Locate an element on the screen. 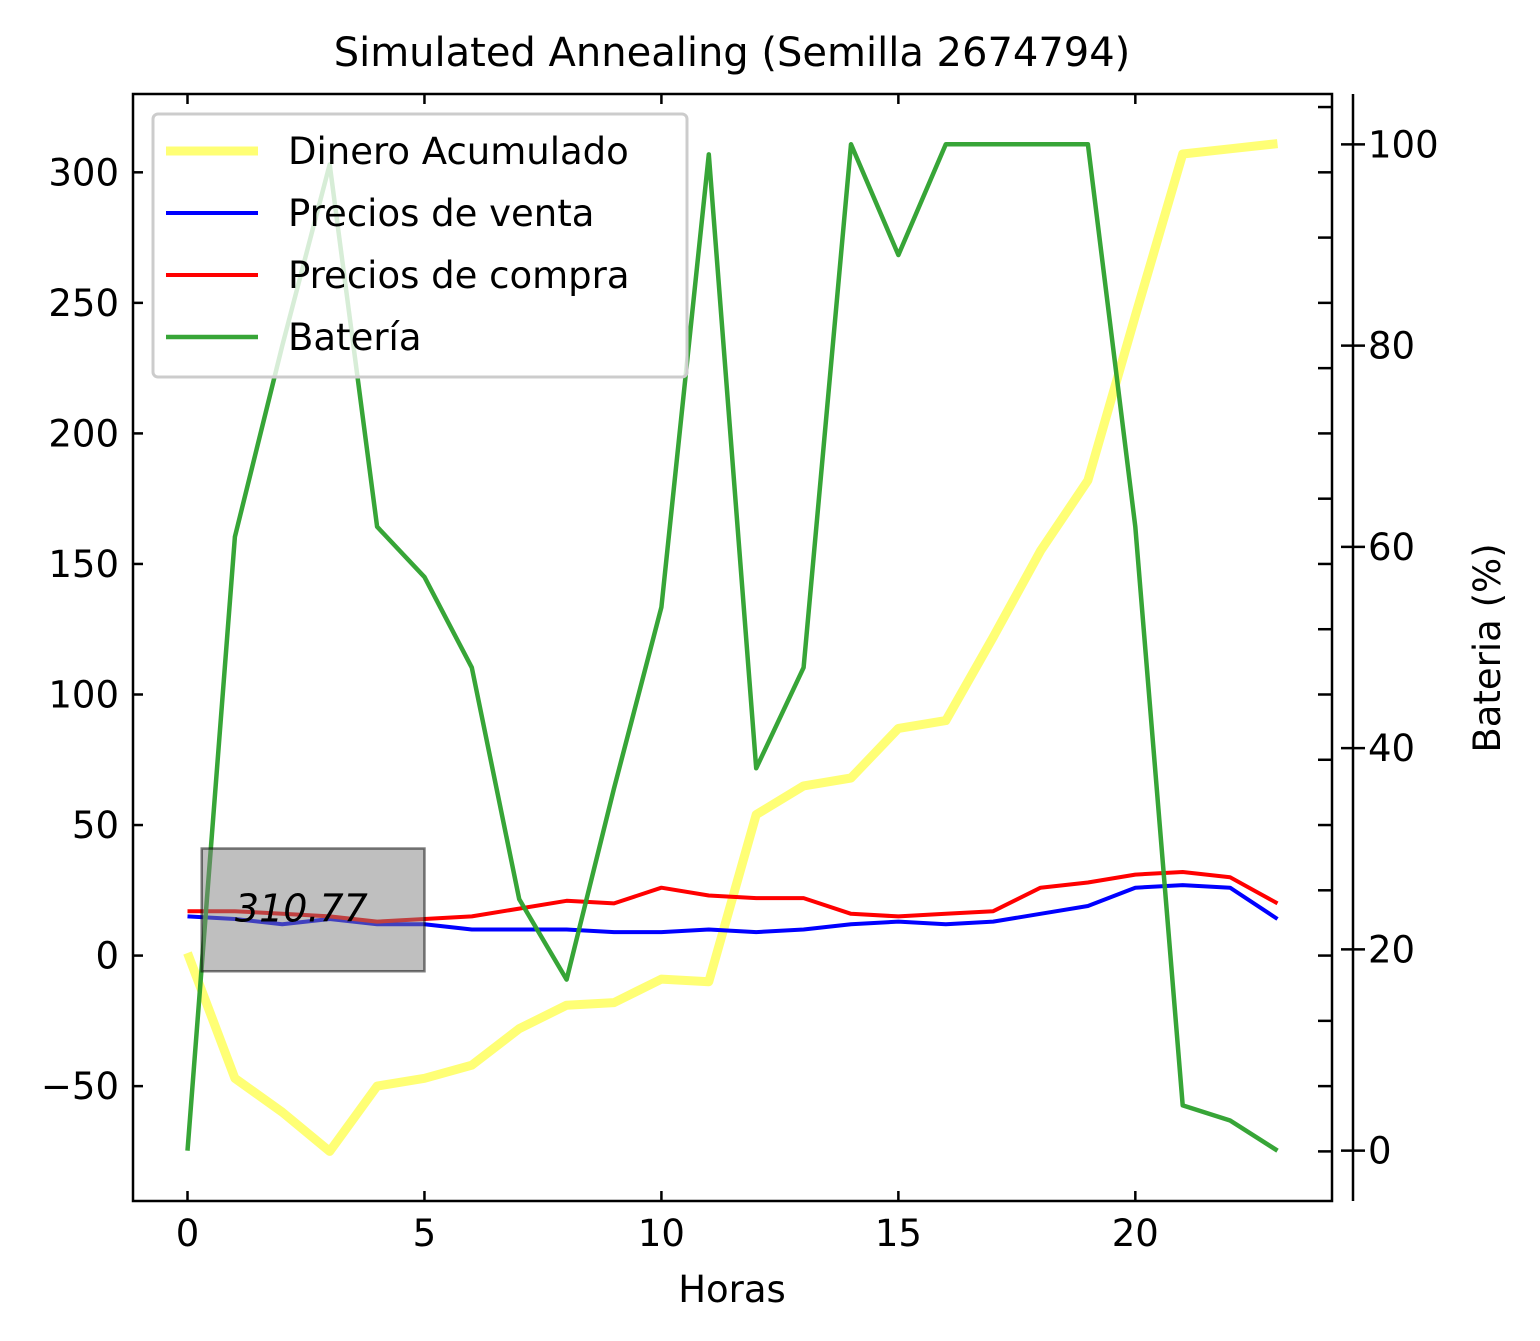 Image resolution: width=1540 pixels, height=1341 pixels. y-tick-label: −50 is located at coordinates (80, 1086).